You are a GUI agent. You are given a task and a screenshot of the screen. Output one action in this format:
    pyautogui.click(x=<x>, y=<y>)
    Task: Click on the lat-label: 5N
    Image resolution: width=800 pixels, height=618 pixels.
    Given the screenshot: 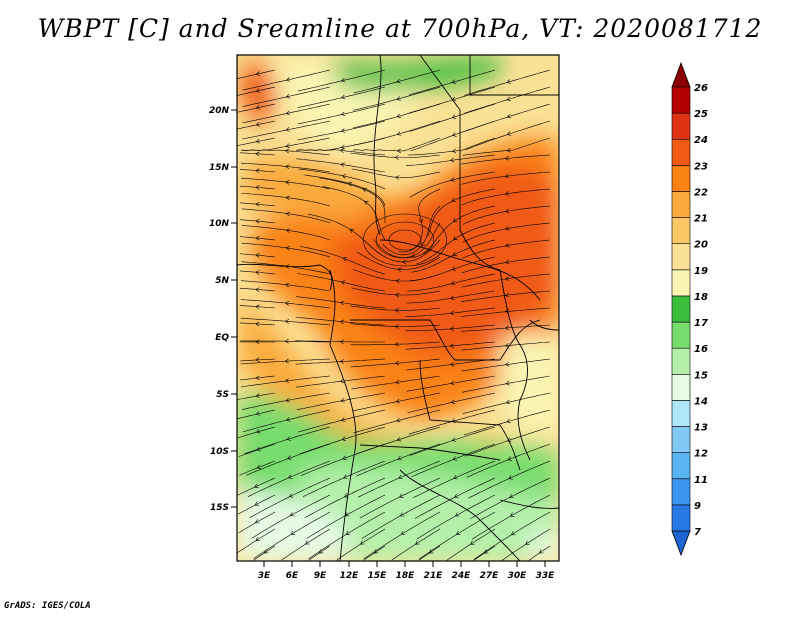 What is the action you would take?
    pyautogui.click(x=222, y=281)
    